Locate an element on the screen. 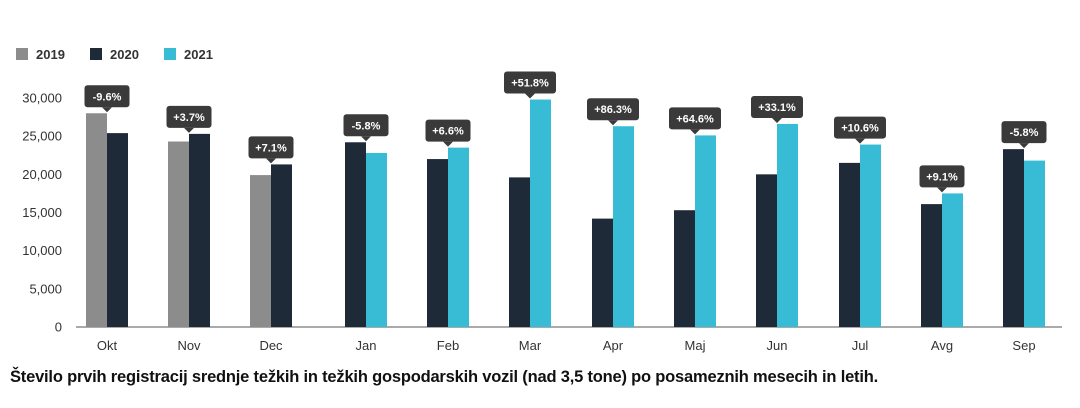  annotation-maj: +64.6% is located at coordinates (695, 121).